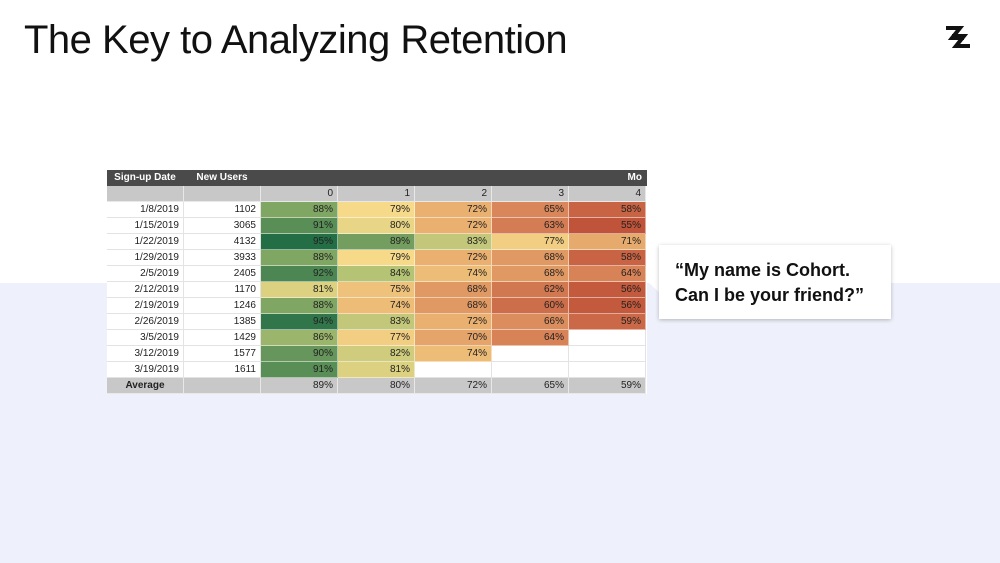  What do you see at coordinates (958, 37) in the screenshot?
I see `logo` at bounding box center [958, 37].